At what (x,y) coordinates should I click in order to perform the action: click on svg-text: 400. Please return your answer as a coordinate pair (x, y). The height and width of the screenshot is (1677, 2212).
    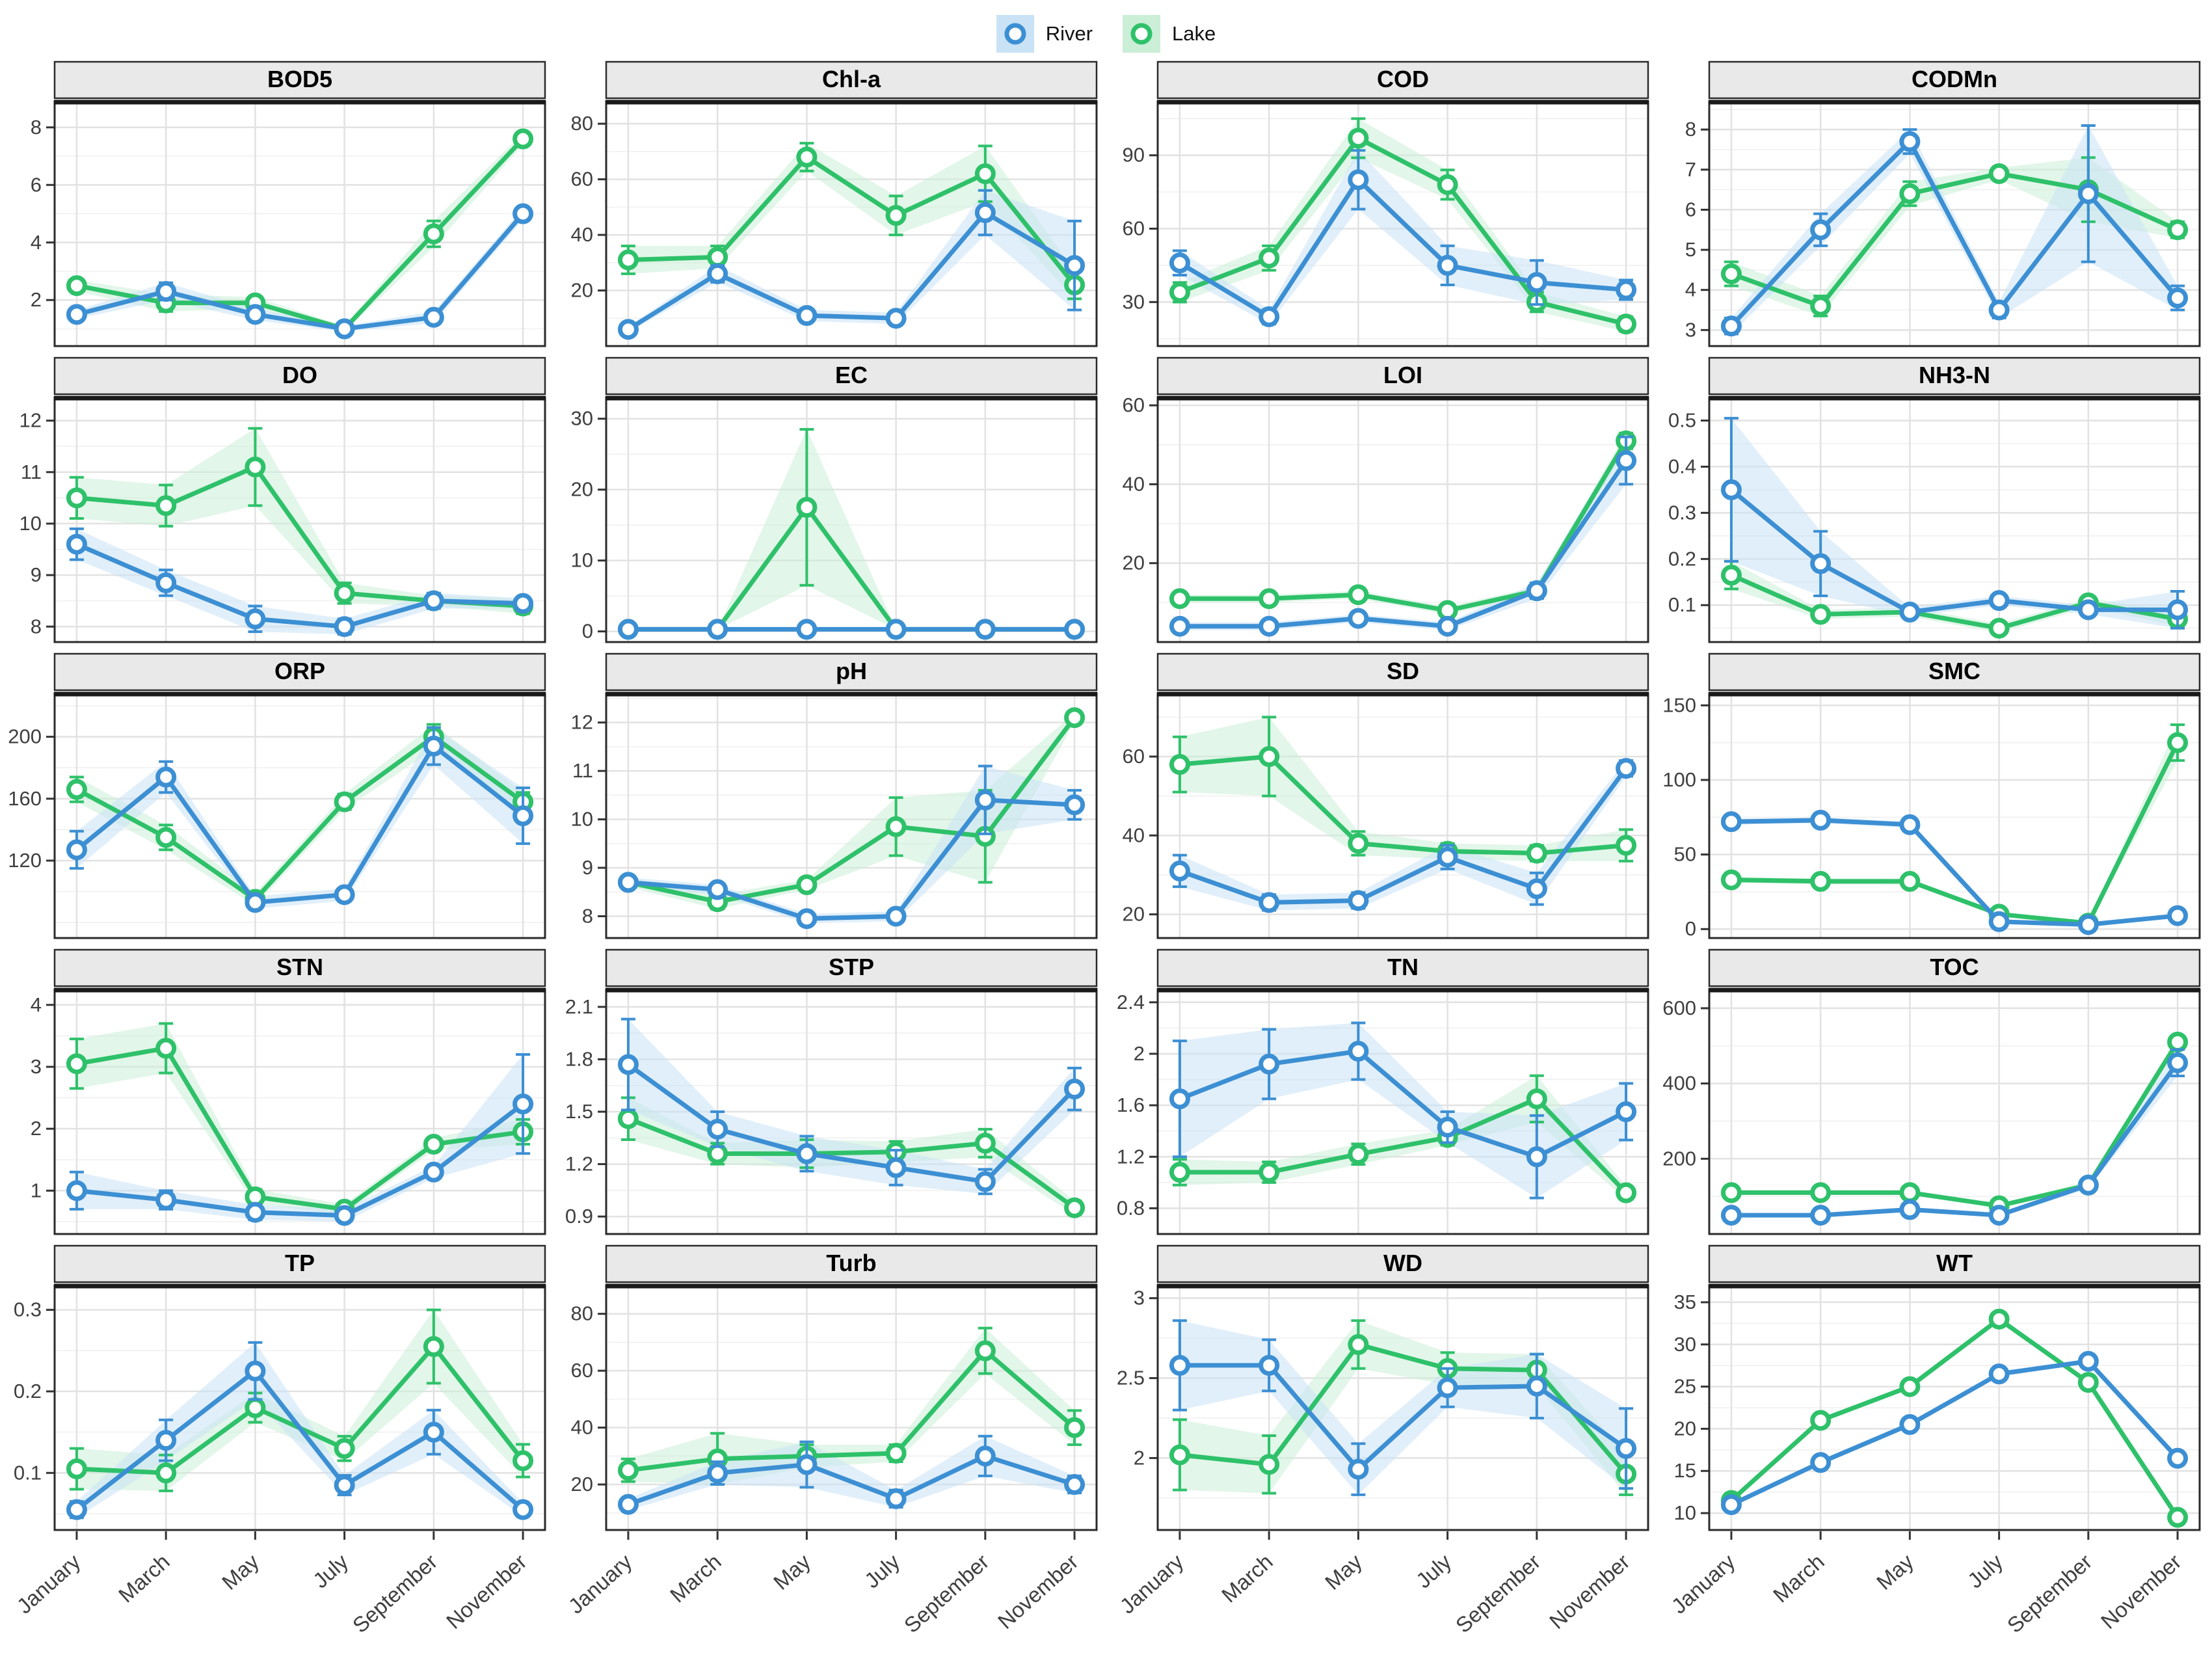
    Looking at the image, I should click on (1679, 1083).